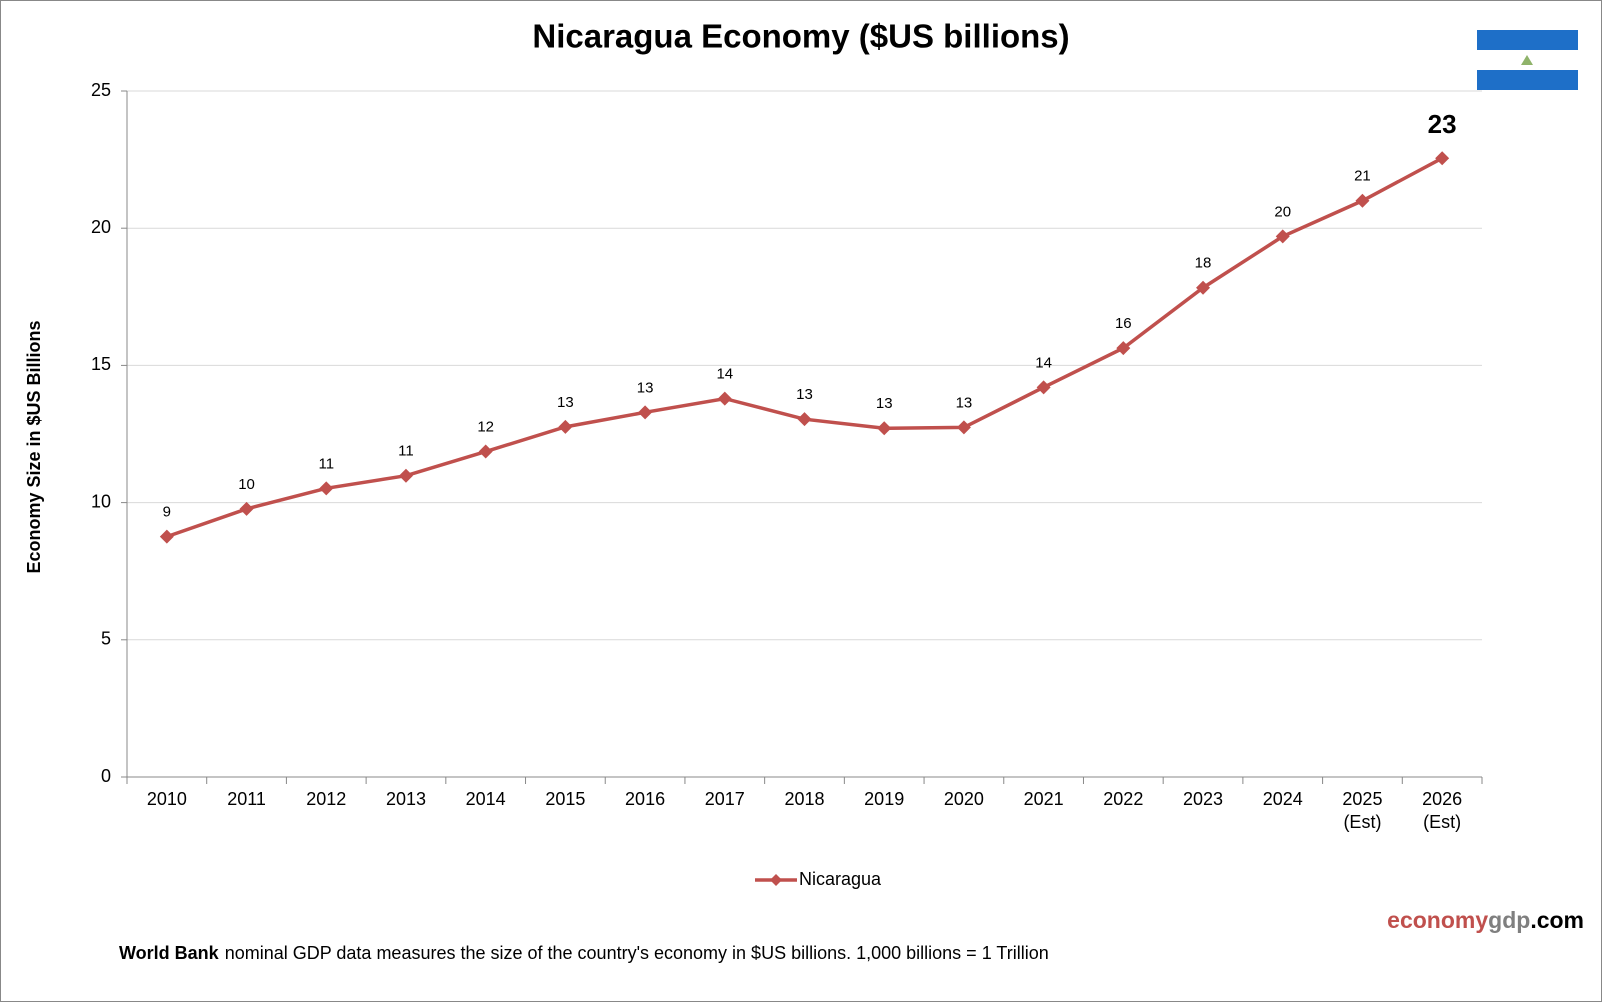 The image size is (1602, 1002). Describe the element at coordinates (101, 364) in the screenshot. I see `y-tick-label: 15` at that location.